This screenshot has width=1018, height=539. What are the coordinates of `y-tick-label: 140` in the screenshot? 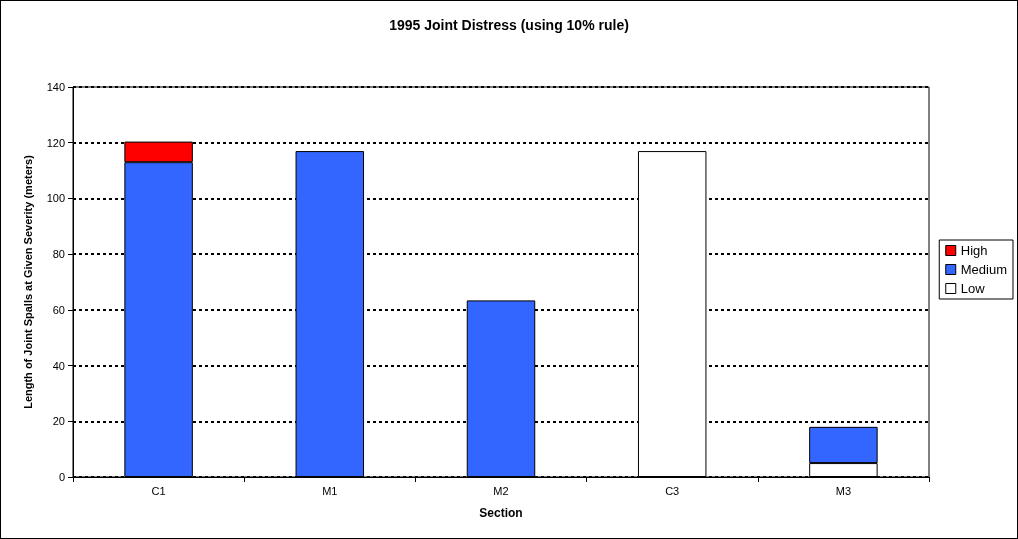 It's located at (55, 87).